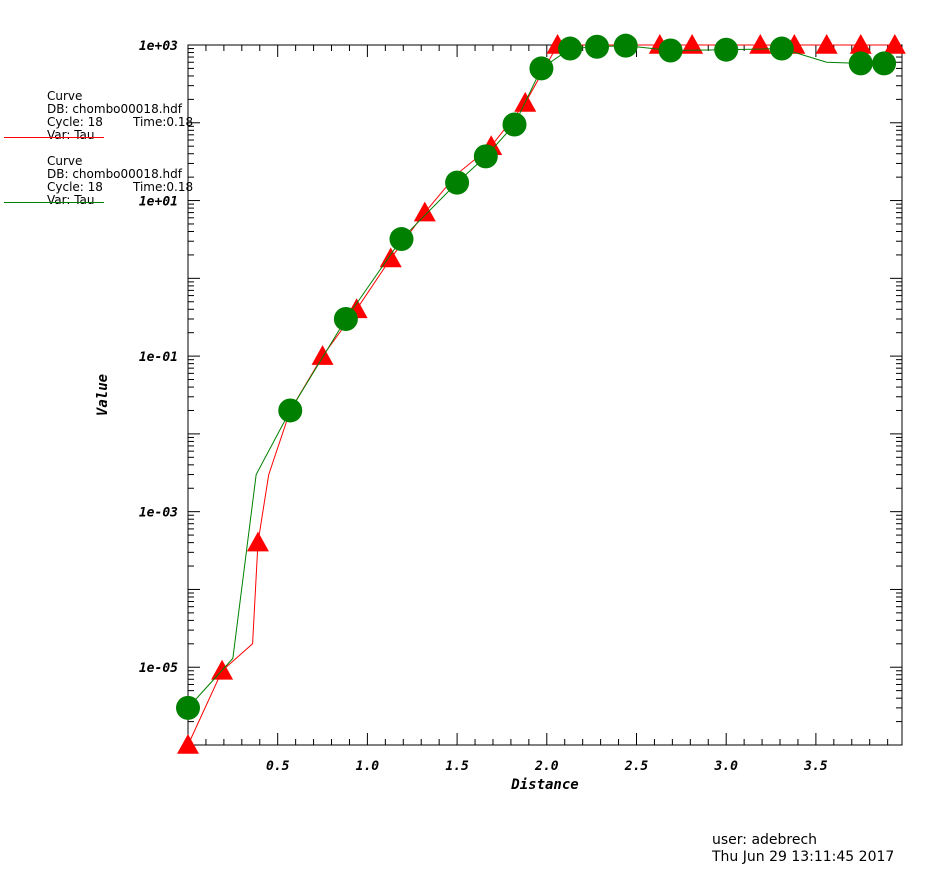 The height and width of the screenshot is (878, 950). I want to click on y-tick-label: 1e-03, so click(158, 513).